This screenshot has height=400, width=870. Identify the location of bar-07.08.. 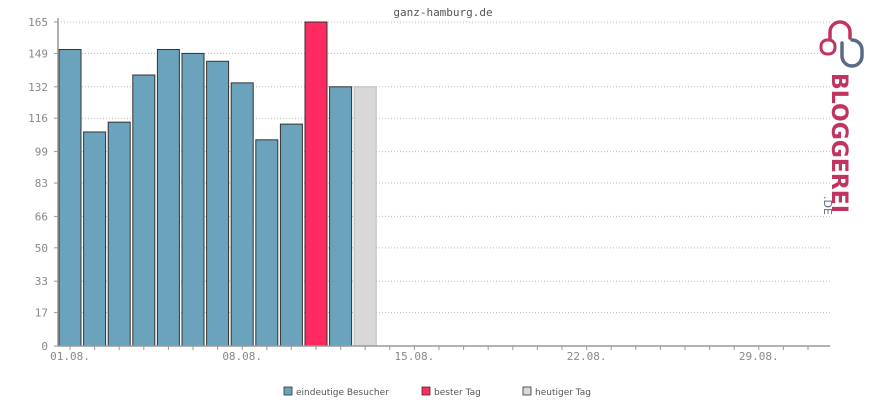
(218, 203).